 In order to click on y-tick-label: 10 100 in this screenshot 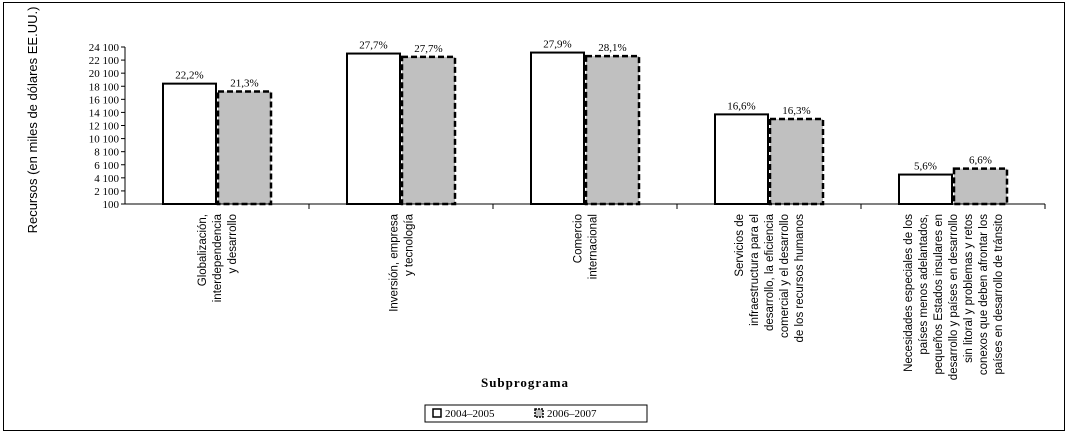, I will do `click(104, 140)`.